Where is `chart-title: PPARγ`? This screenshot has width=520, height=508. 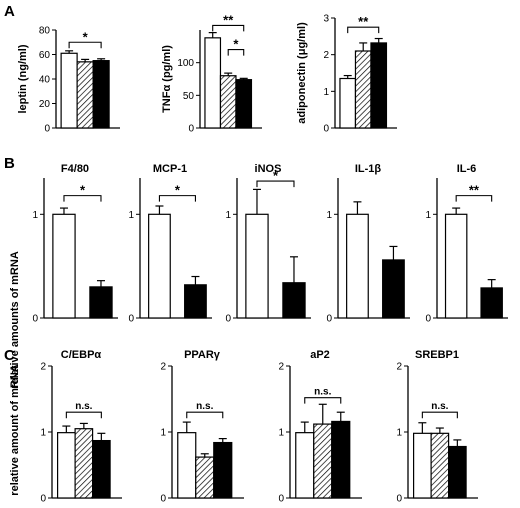
chart-title: PPARγ is located at coordinates (202, 355).